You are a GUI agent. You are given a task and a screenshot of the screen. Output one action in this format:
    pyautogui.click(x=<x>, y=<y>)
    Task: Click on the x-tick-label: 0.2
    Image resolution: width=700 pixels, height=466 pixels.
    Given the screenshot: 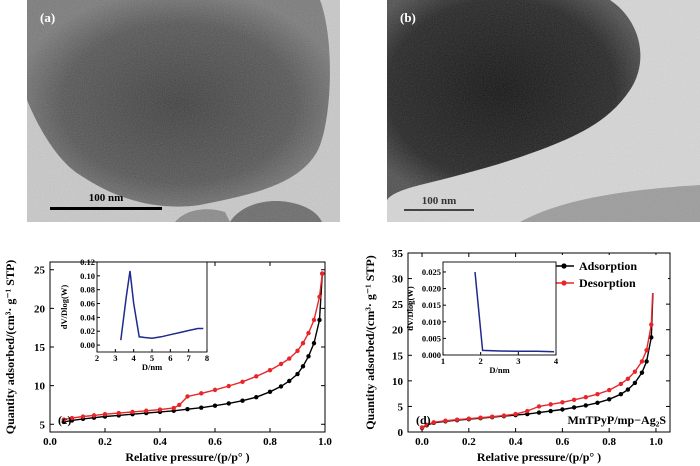 What is the action you would take?
    pyautogui.click(x=105, y=442)
    